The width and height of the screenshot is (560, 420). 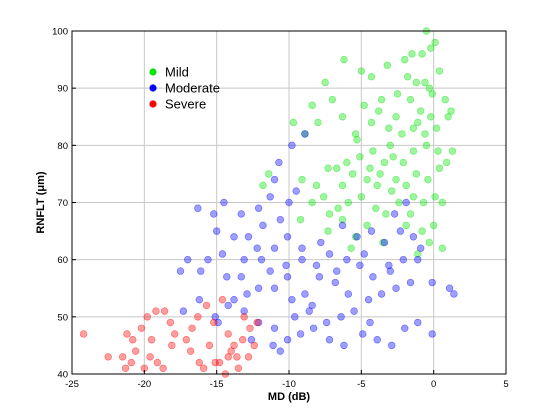 What do you see at coordinates (192, 88) in the screenshot?
I see `legend-label-moderate: Moderate` at bounding box center [192, 88].